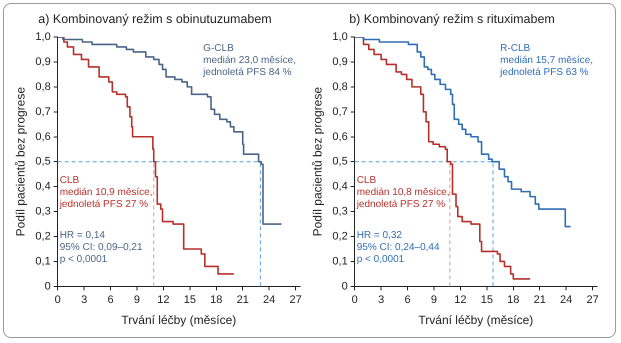  Describe the element at coordinates (247, 72) in the screenshot. I see `annotation: jednoletá PFS 84 %` at that location.